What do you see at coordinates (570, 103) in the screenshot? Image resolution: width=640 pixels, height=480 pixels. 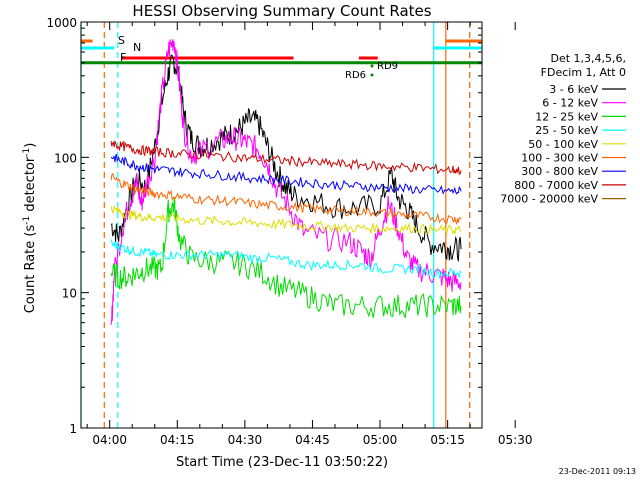 I see `legend-entry-label: 6 - 12 keV` at bounding box center [570, 103].